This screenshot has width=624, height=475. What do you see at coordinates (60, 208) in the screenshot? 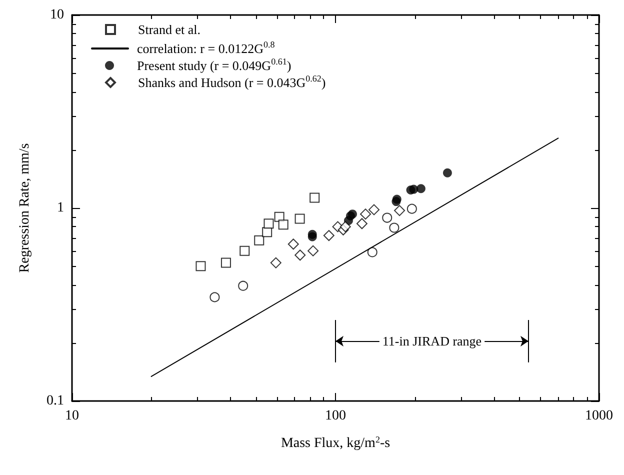
I see `y-tick-label: 1` at bounding box center [60, 208].